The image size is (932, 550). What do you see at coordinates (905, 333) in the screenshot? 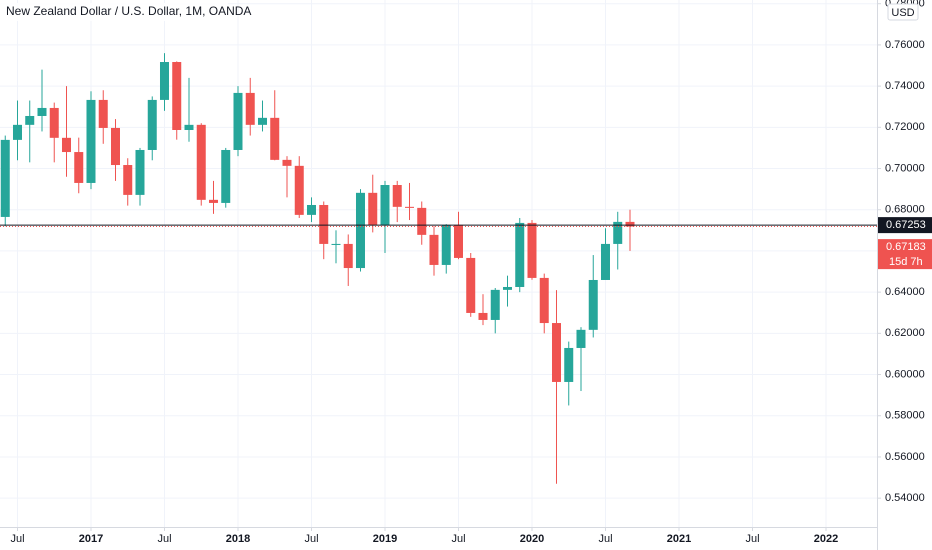
I see `y-tick-label: 0.62000` at bounding box center [905, 333].